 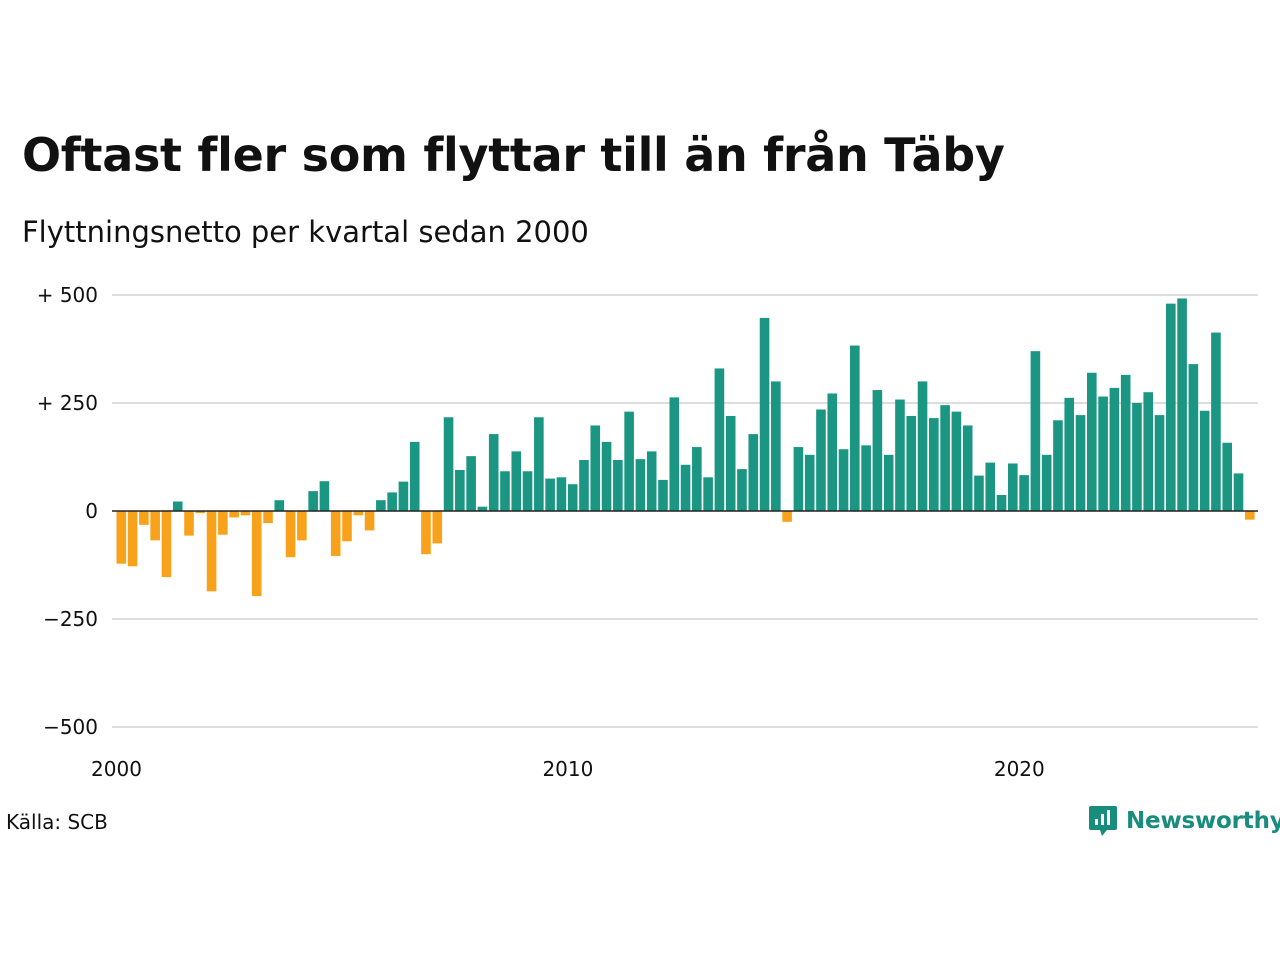 What do you see at coordinates (67, 295) in the screenshot?
I see `y-tick-label: + 500` at bounding box center [67, 295].